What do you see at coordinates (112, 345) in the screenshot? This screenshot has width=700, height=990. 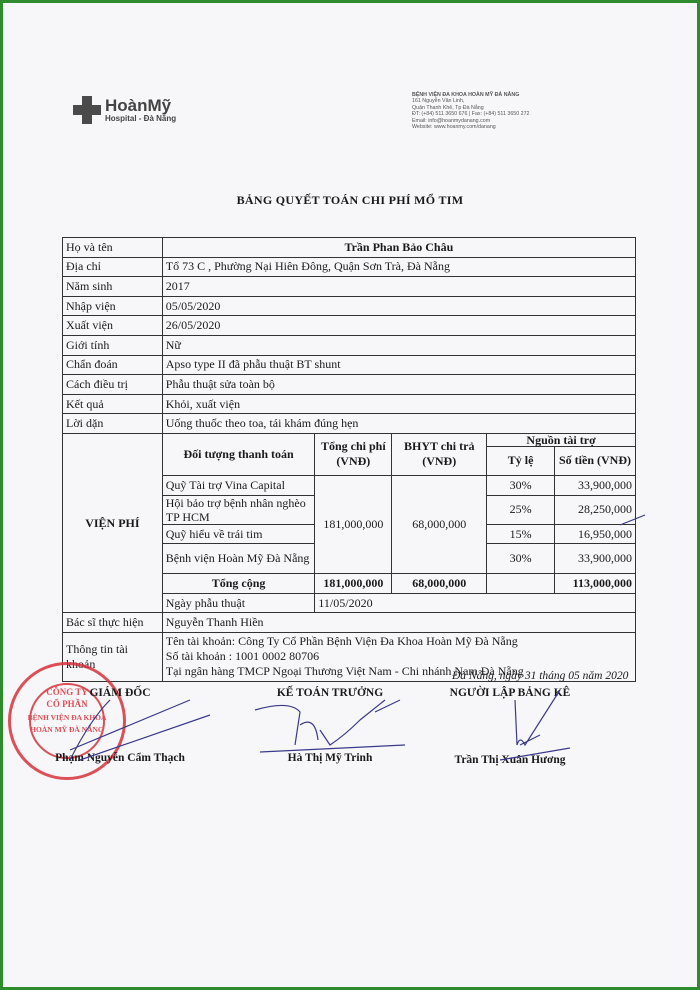 I see `row-label: Giới tính` at bounding box center [112, 345].